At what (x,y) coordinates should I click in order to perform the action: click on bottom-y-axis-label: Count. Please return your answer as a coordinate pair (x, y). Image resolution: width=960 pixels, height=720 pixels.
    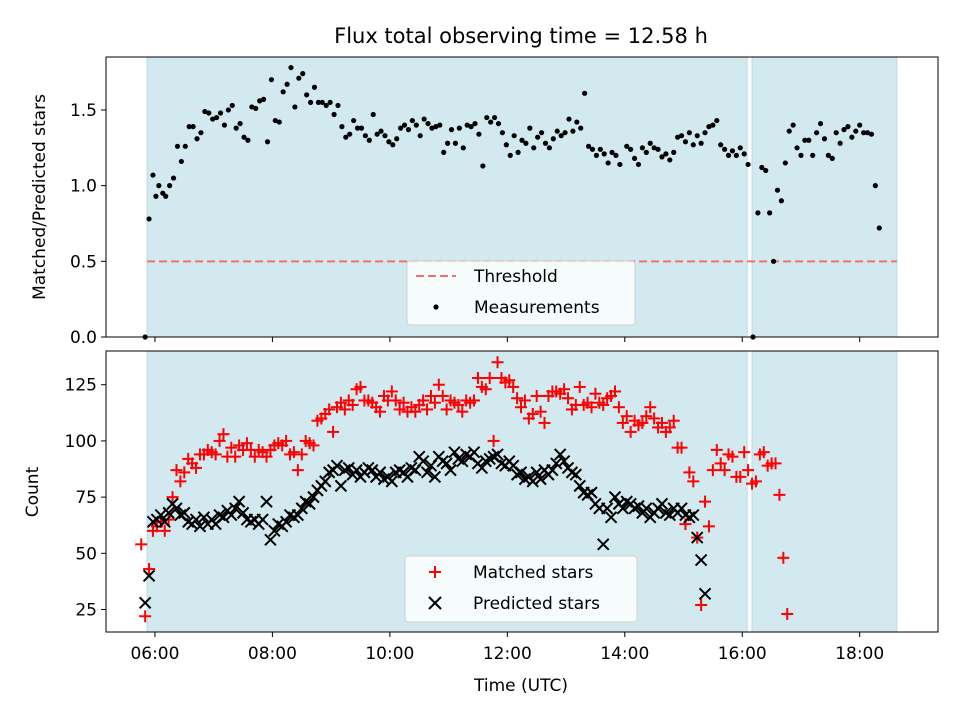
    Looking at the image, I should click on (33, 491).